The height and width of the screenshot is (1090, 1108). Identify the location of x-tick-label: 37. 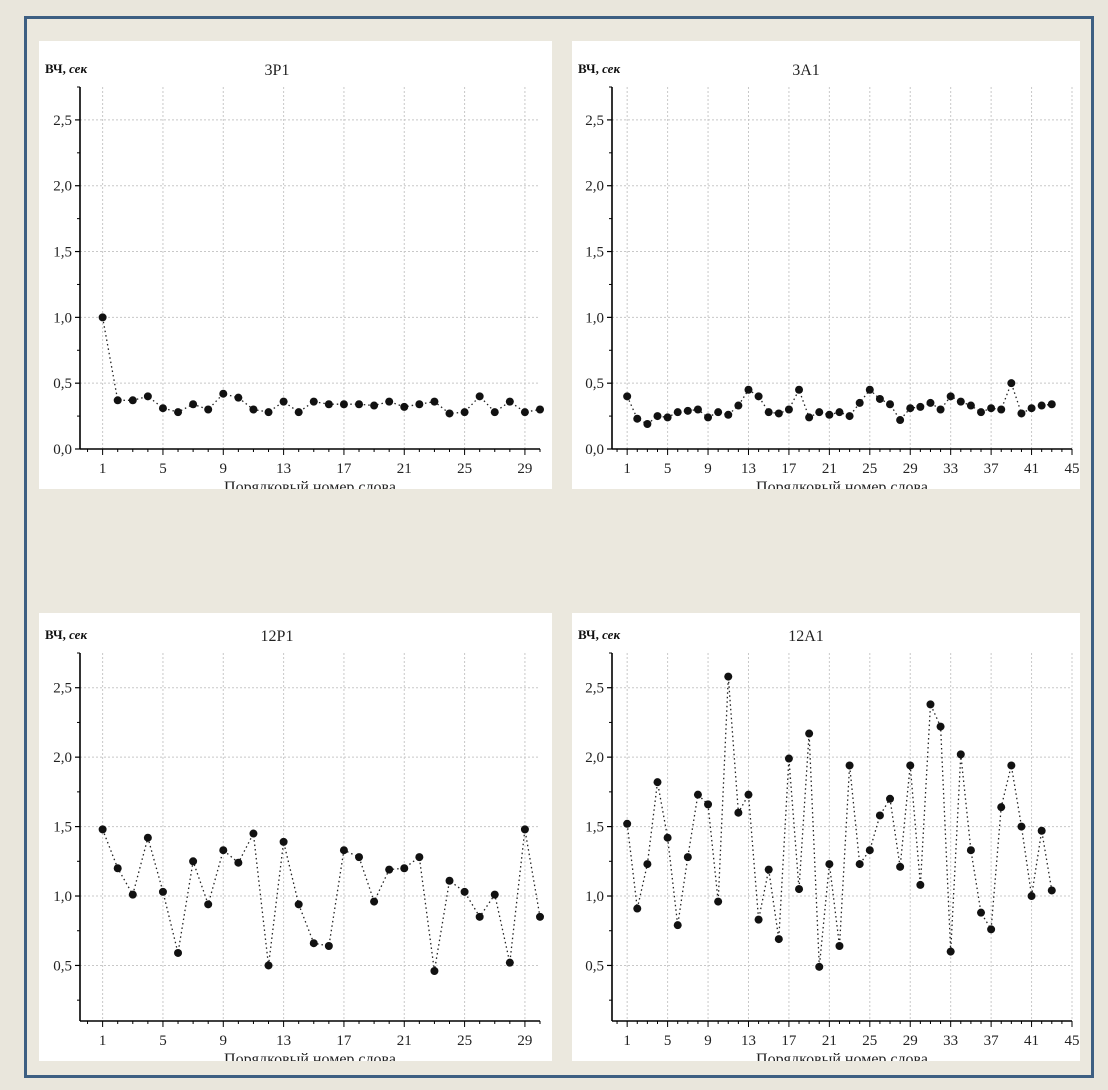
(992, 469).